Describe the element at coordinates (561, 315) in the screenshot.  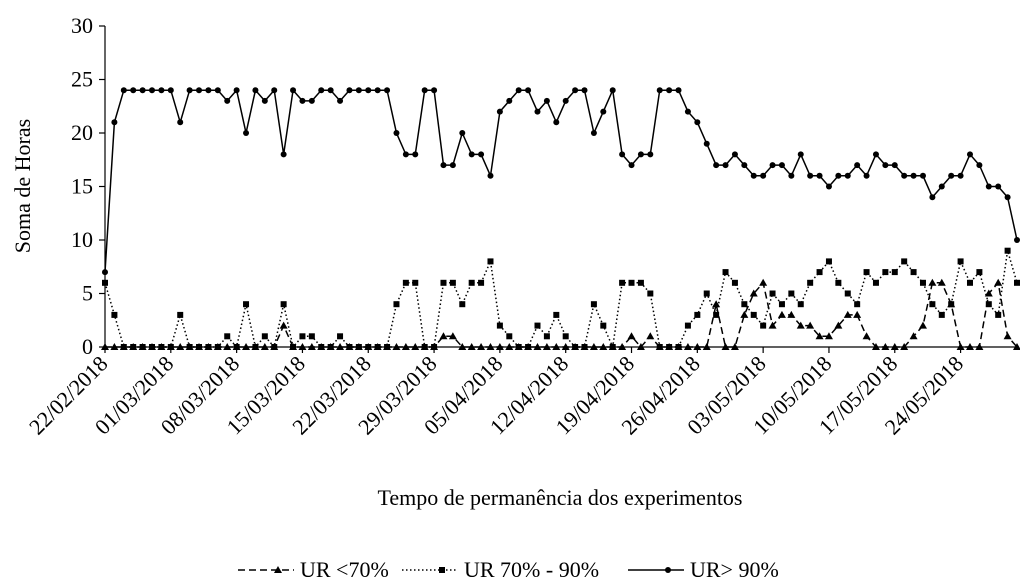
I see `series-line` at that location.